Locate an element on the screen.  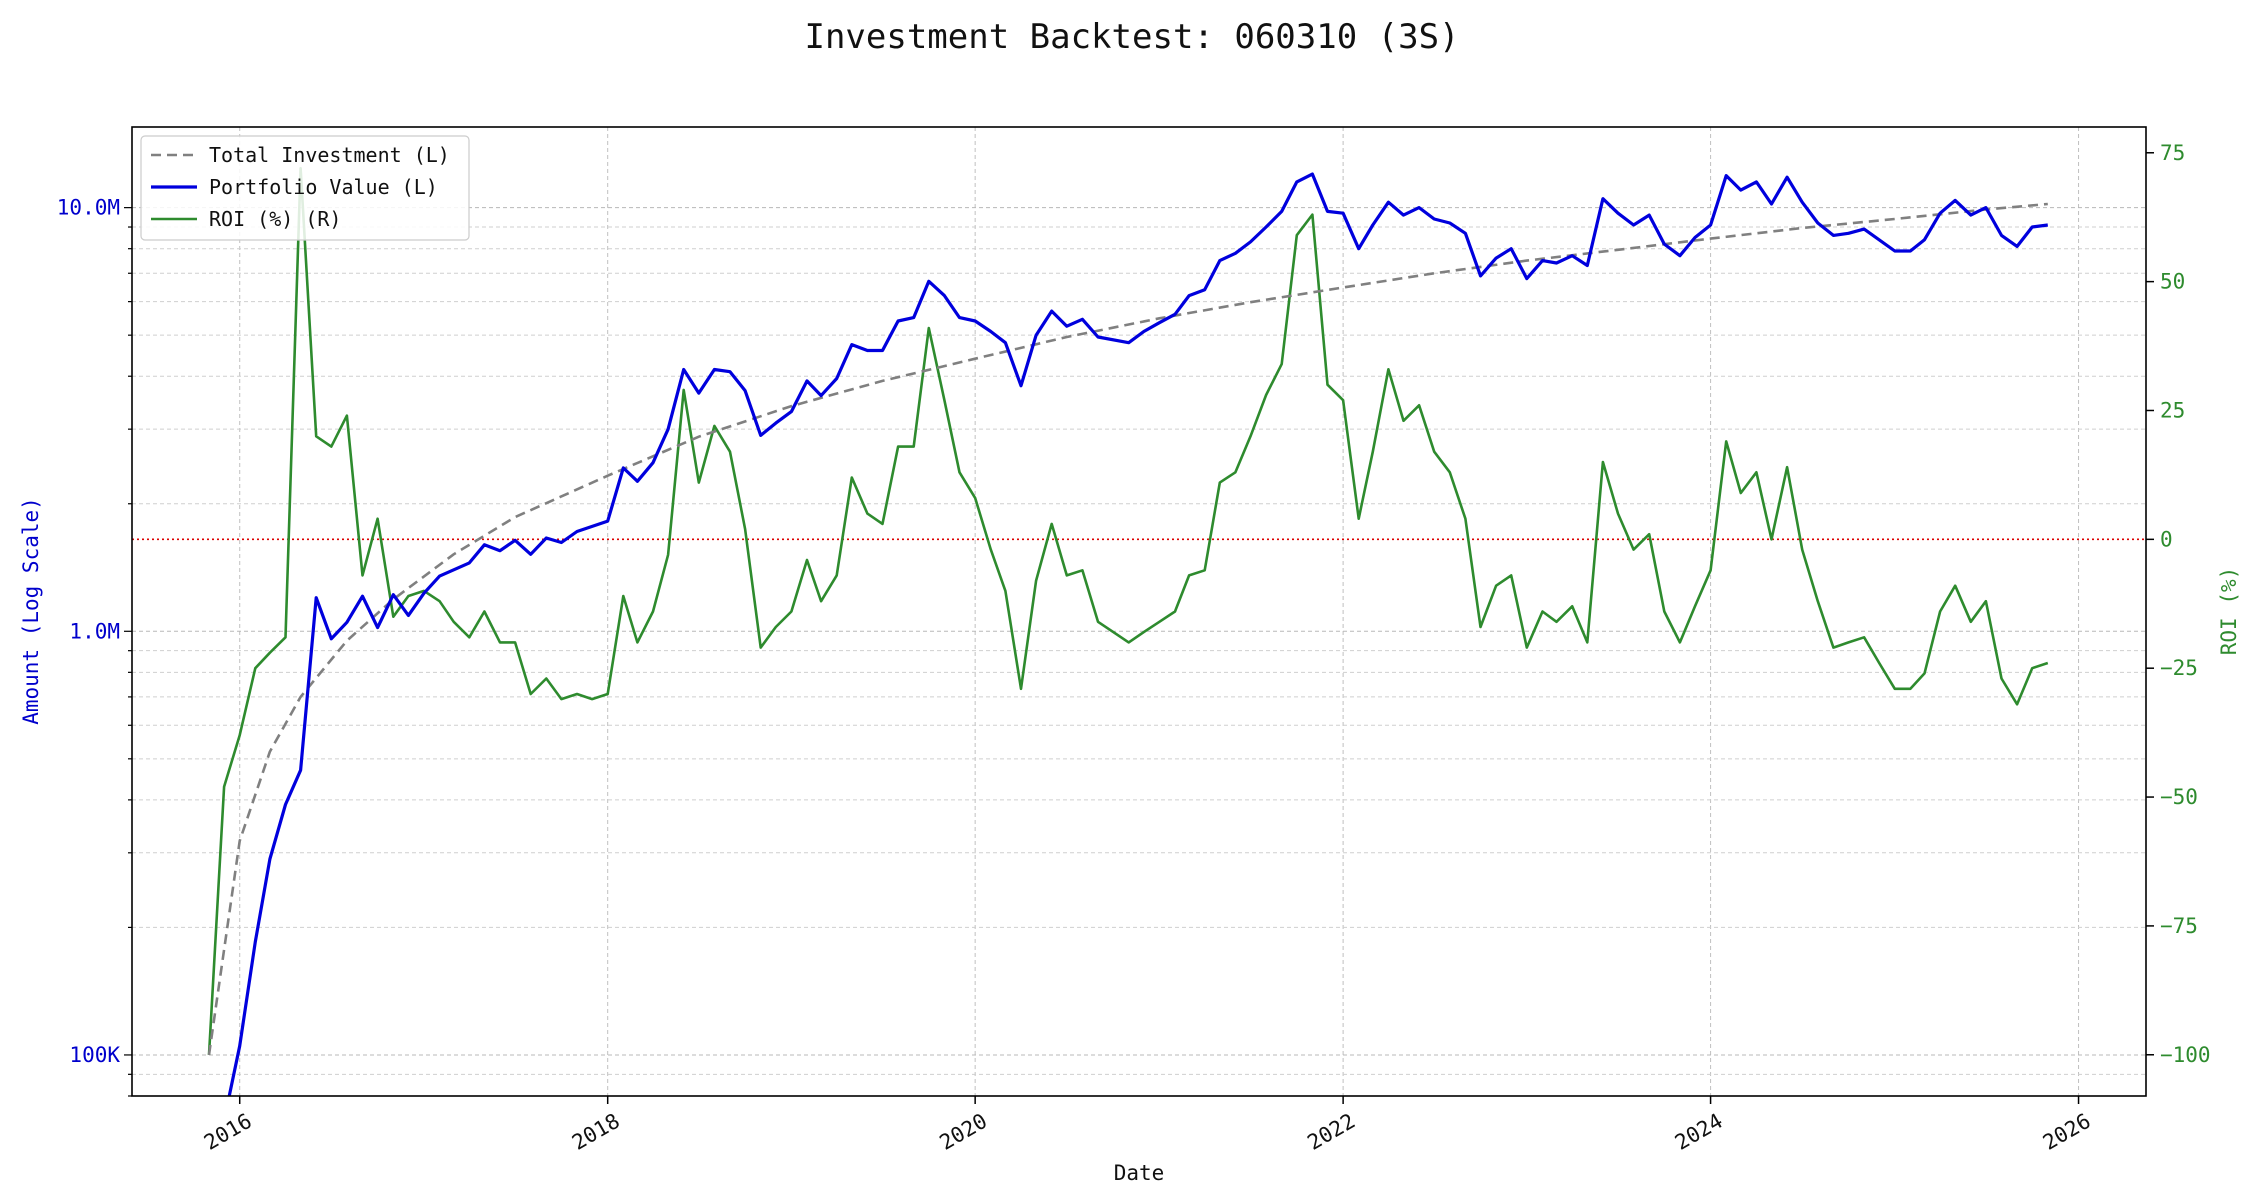
x-tick-label: 2018 is located at coordinates (596, 1132).